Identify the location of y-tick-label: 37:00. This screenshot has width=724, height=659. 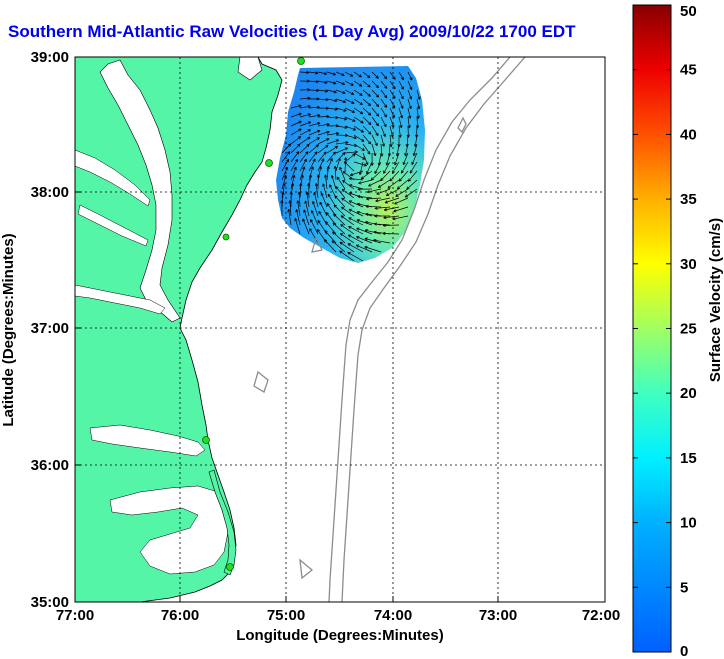
(50, 328).